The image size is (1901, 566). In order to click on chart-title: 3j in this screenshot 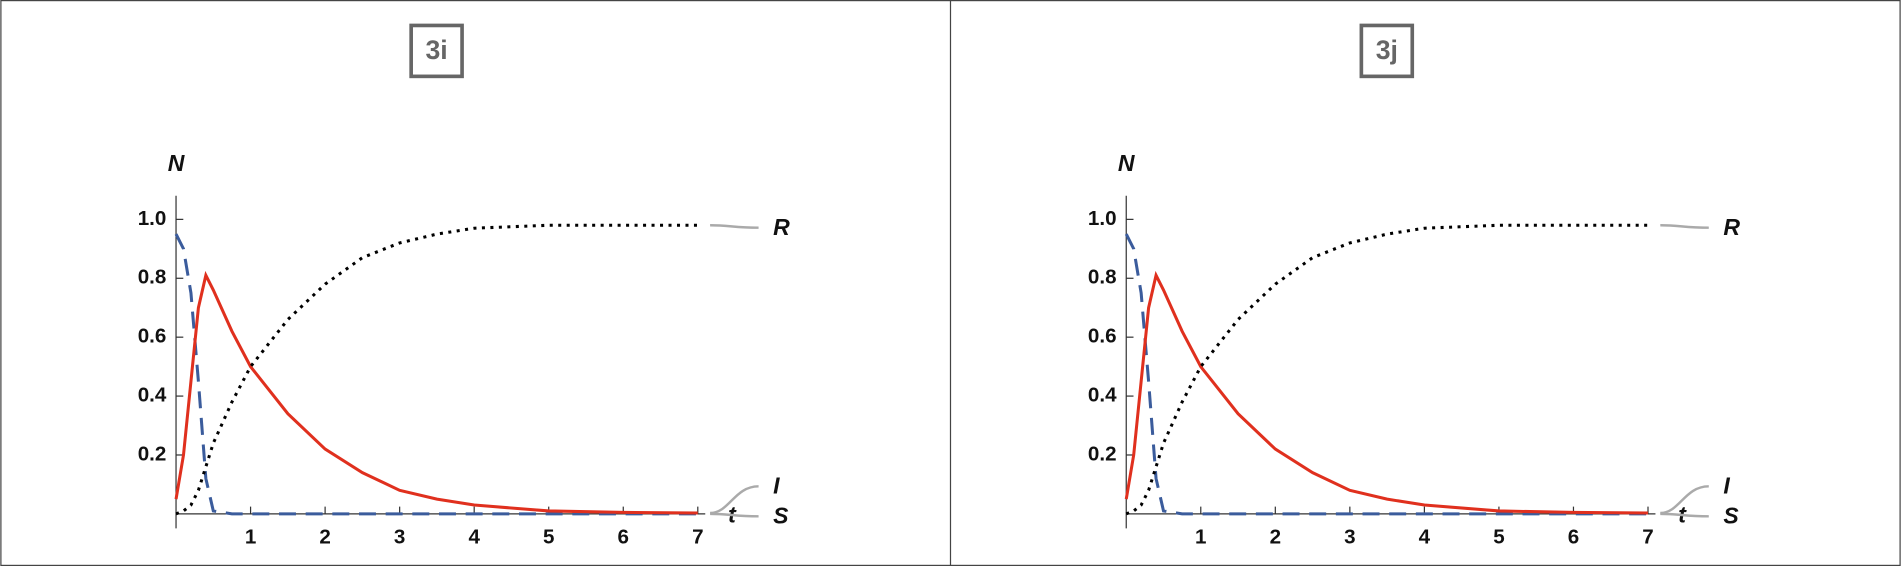, I will do `click(1387, 50)`.